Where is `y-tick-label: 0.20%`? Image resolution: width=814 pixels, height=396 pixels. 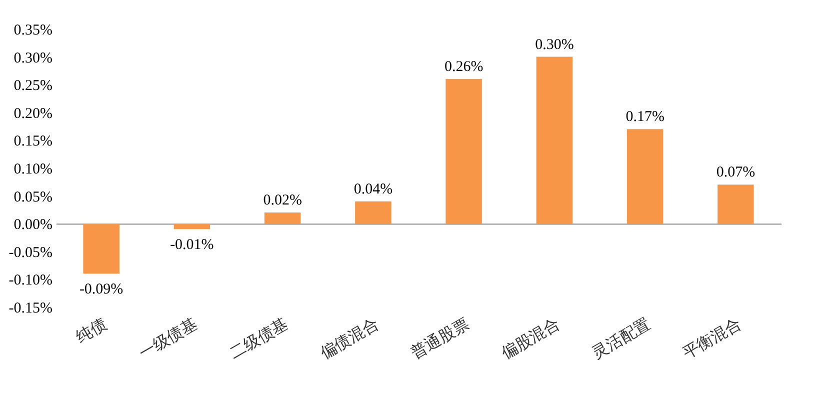
y-tick-label: 0.20% is located at coordinates (33, 114).